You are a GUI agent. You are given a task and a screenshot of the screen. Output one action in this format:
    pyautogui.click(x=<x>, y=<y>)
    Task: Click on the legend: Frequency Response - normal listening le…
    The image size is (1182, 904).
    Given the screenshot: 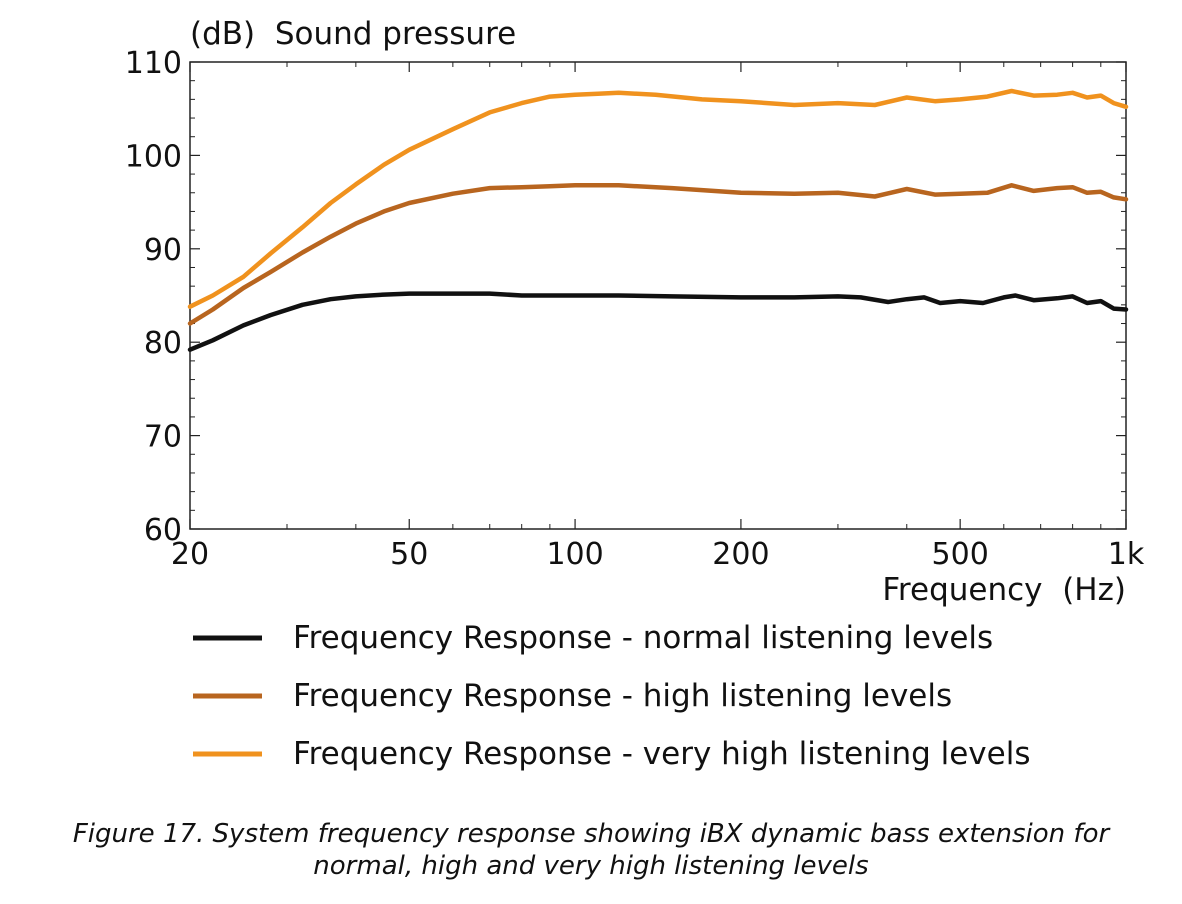 What is the action you would take?
    pyautogui.click(x=612, y=696)
    